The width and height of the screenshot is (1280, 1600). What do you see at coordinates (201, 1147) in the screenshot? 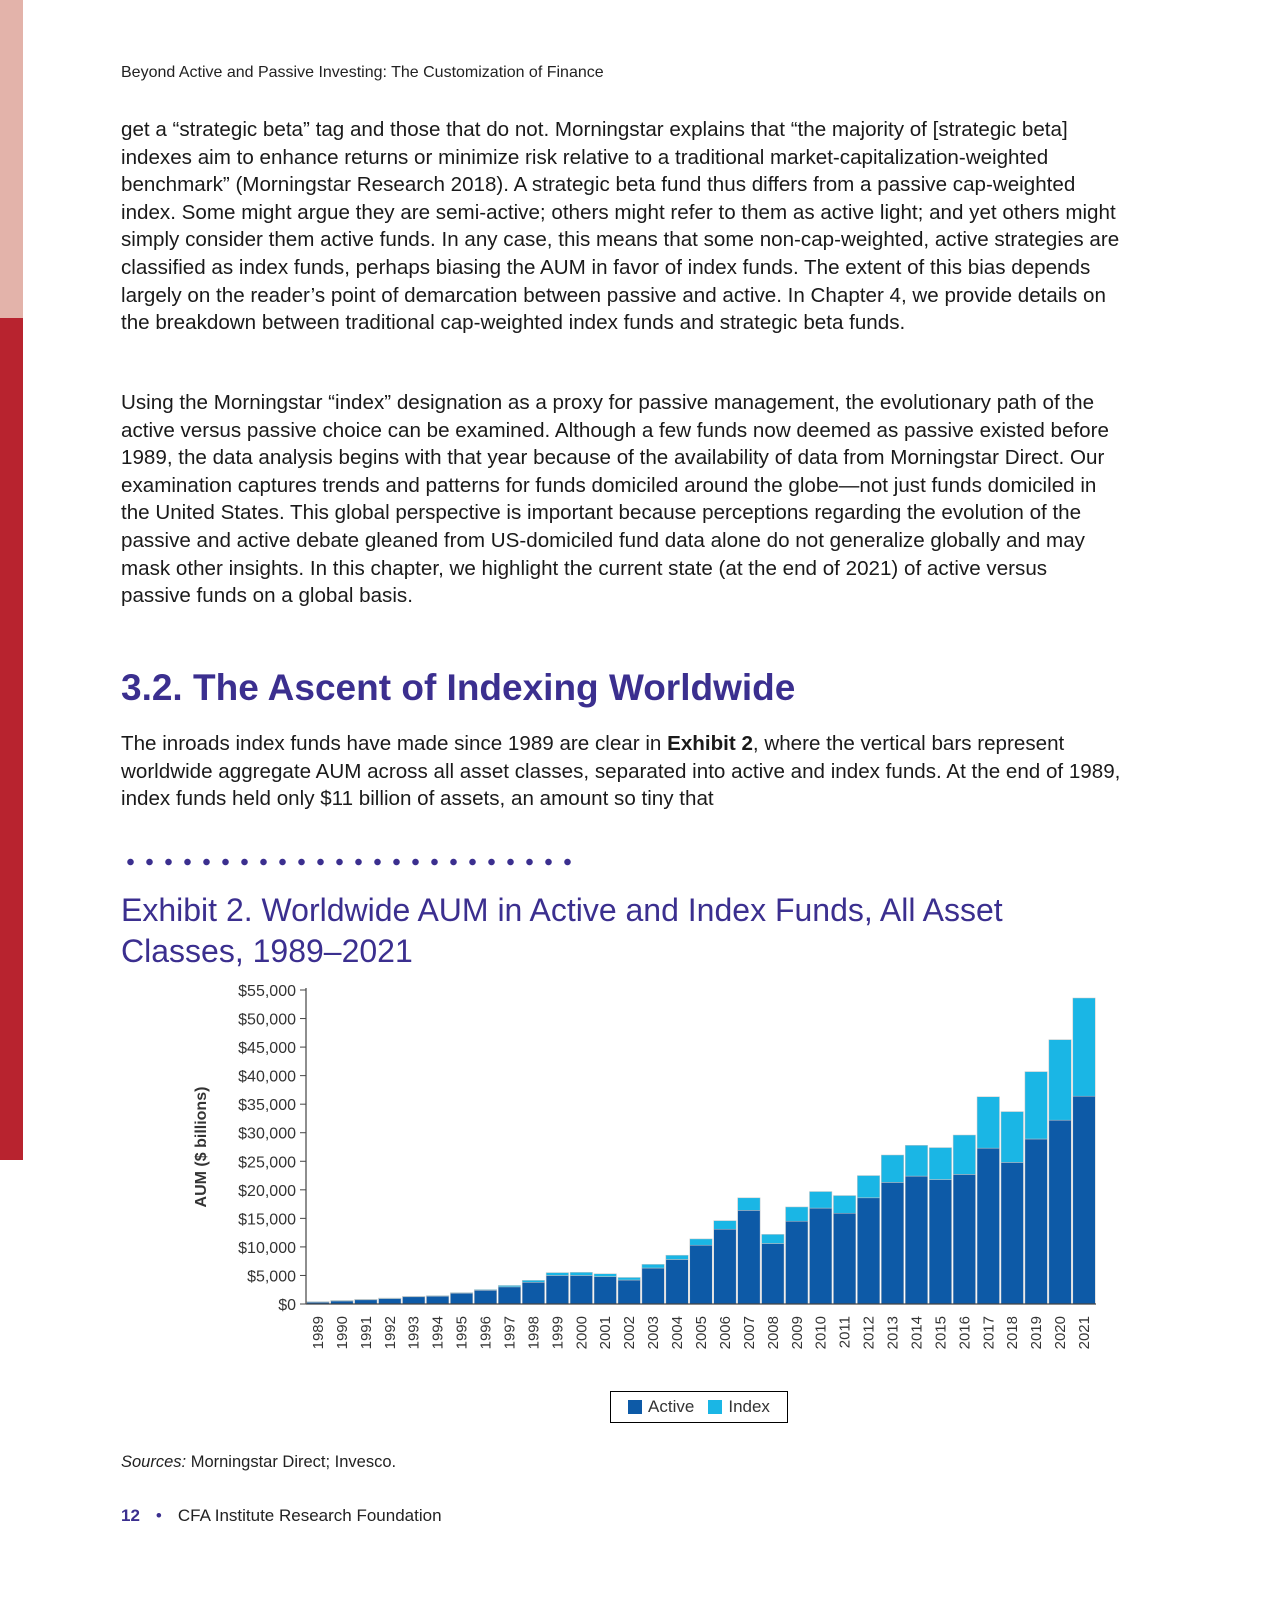
I see `y-axis-label: AUM ($ billions)` at bounding box center [201, 1147].